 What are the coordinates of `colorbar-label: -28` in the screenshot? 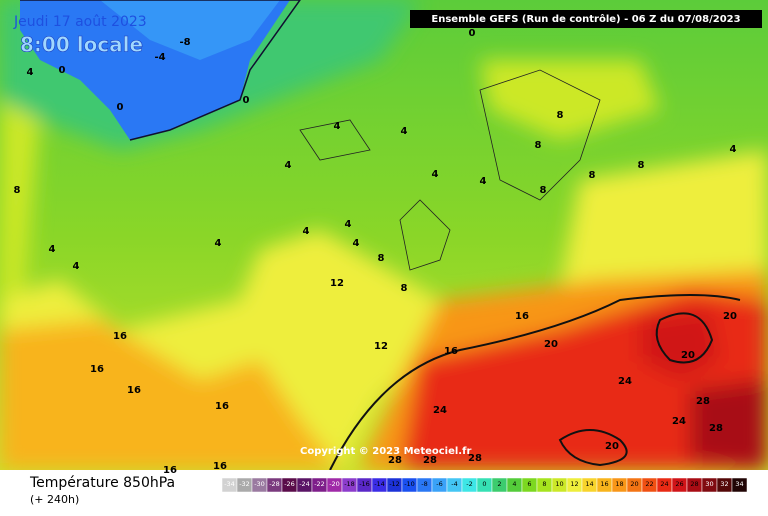 It's located at (274, 484).